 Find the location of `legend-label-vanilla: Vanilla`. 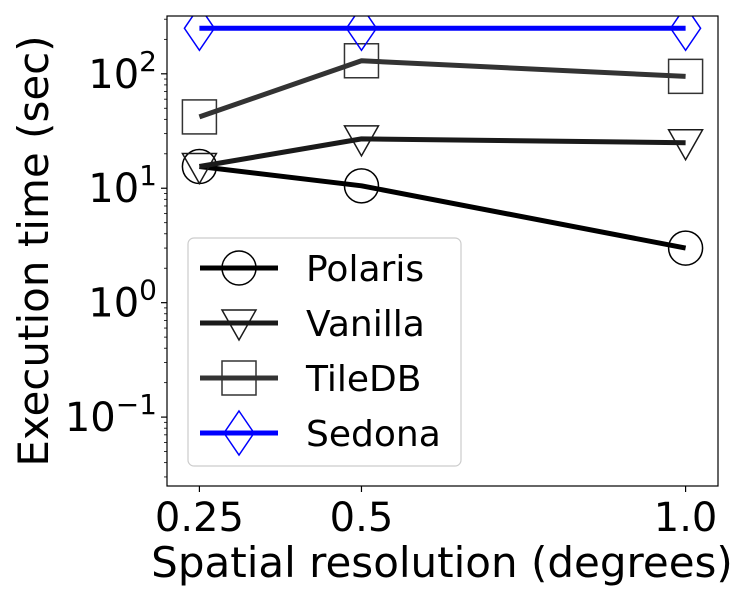

legend-label-vanilla: Vanilla is located at coordinates (365, 324).